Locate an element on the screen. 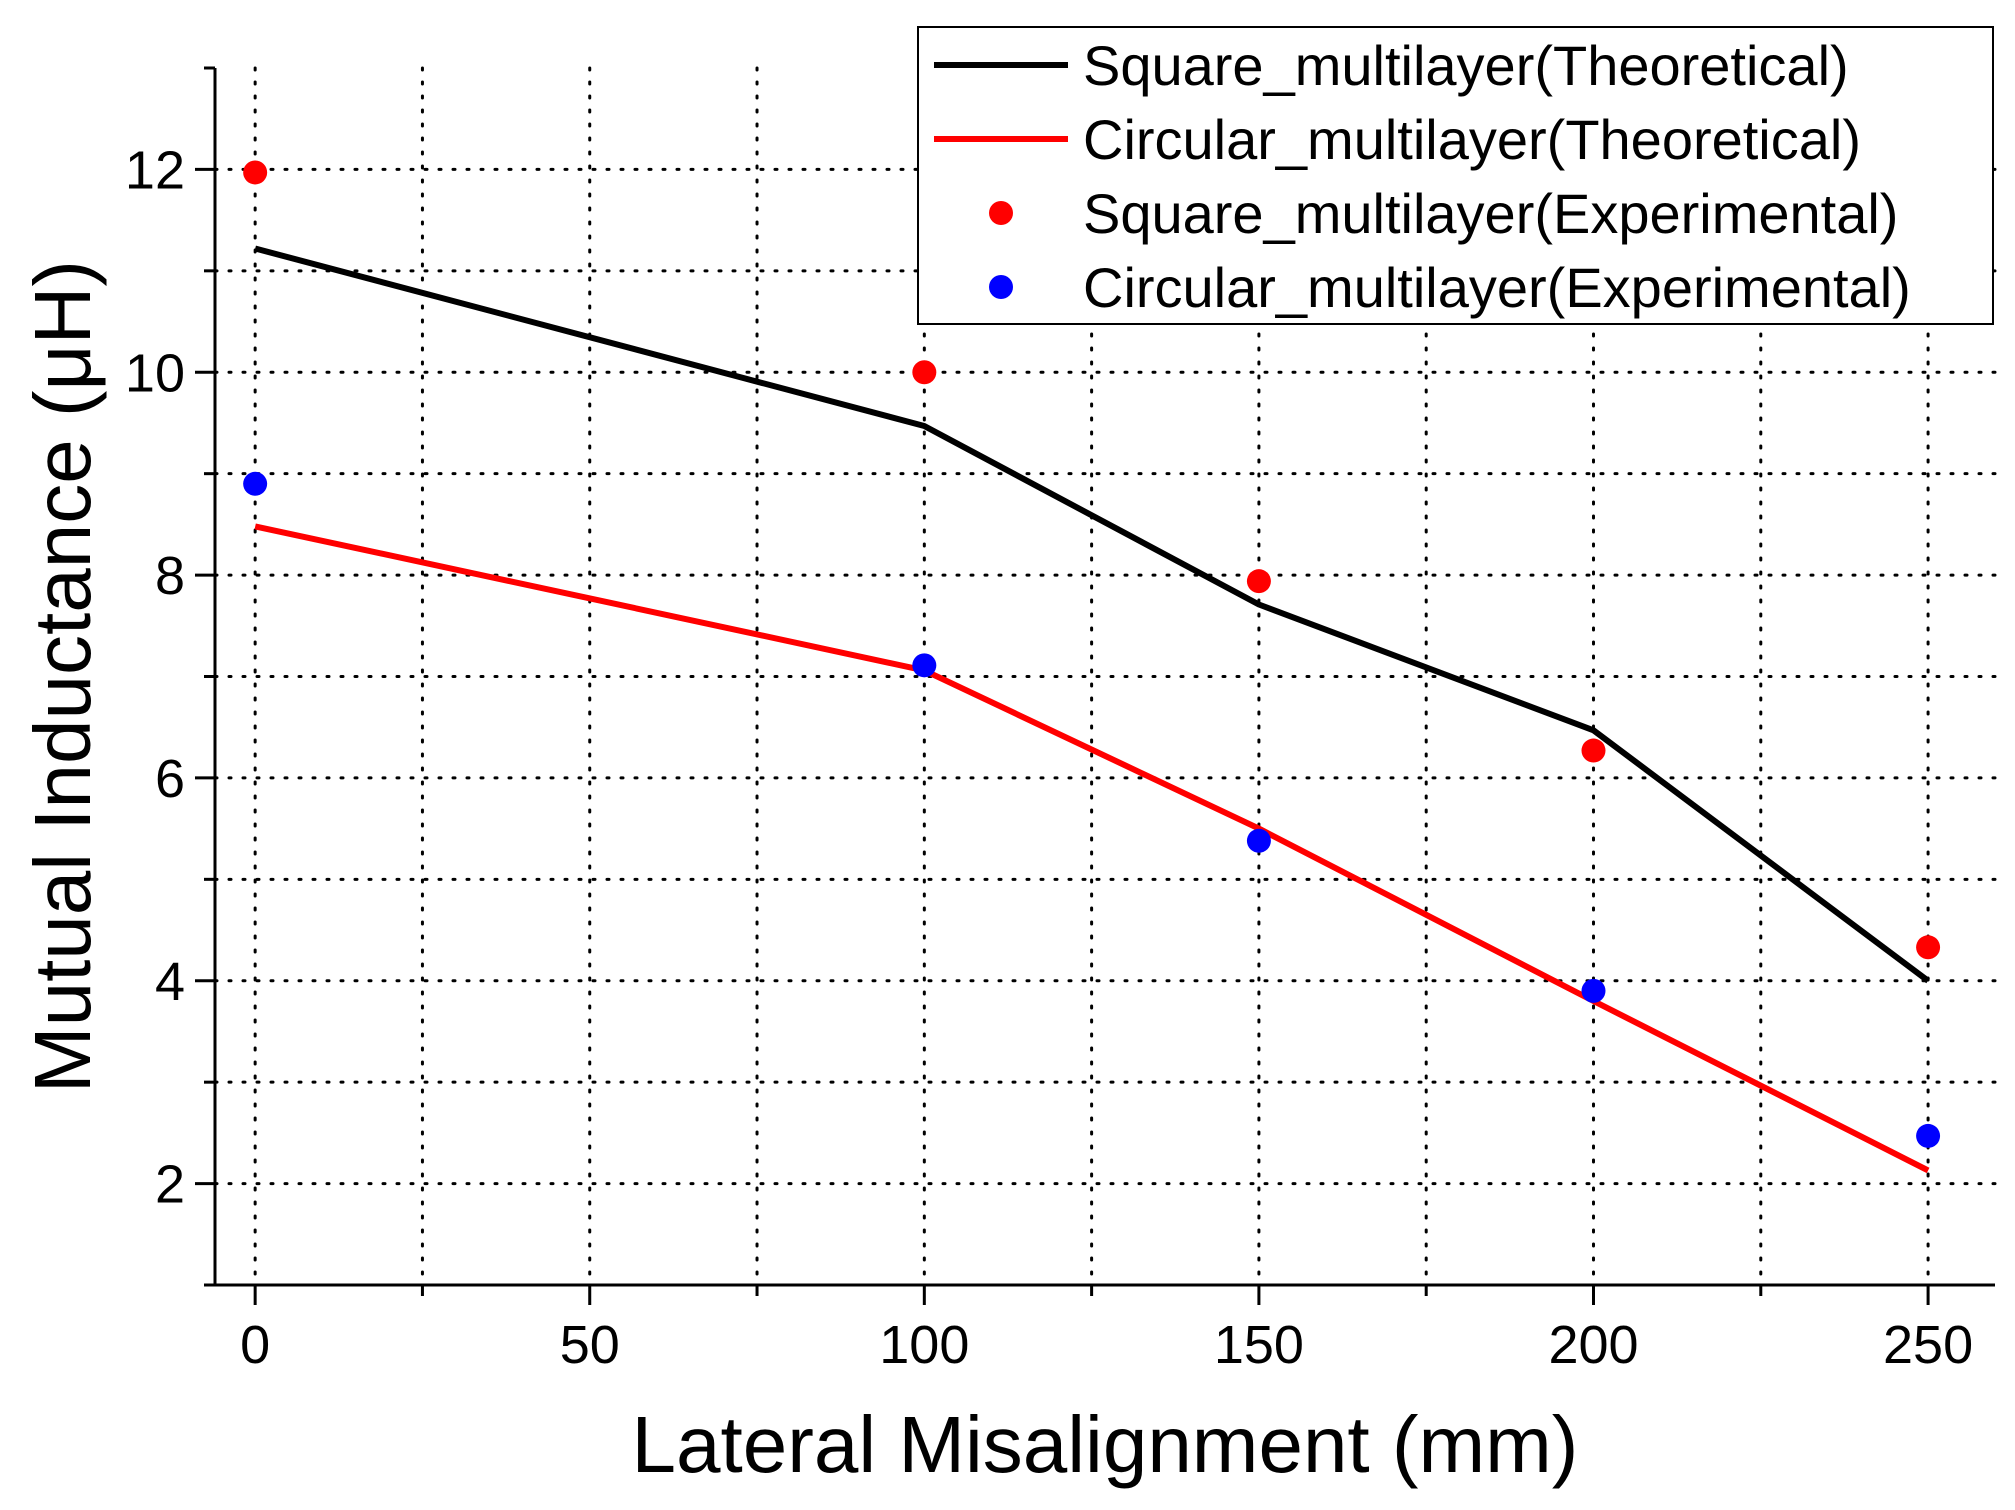  y-axis-title: Mutual Inductance (μH) is located at coordinates (62, 676).